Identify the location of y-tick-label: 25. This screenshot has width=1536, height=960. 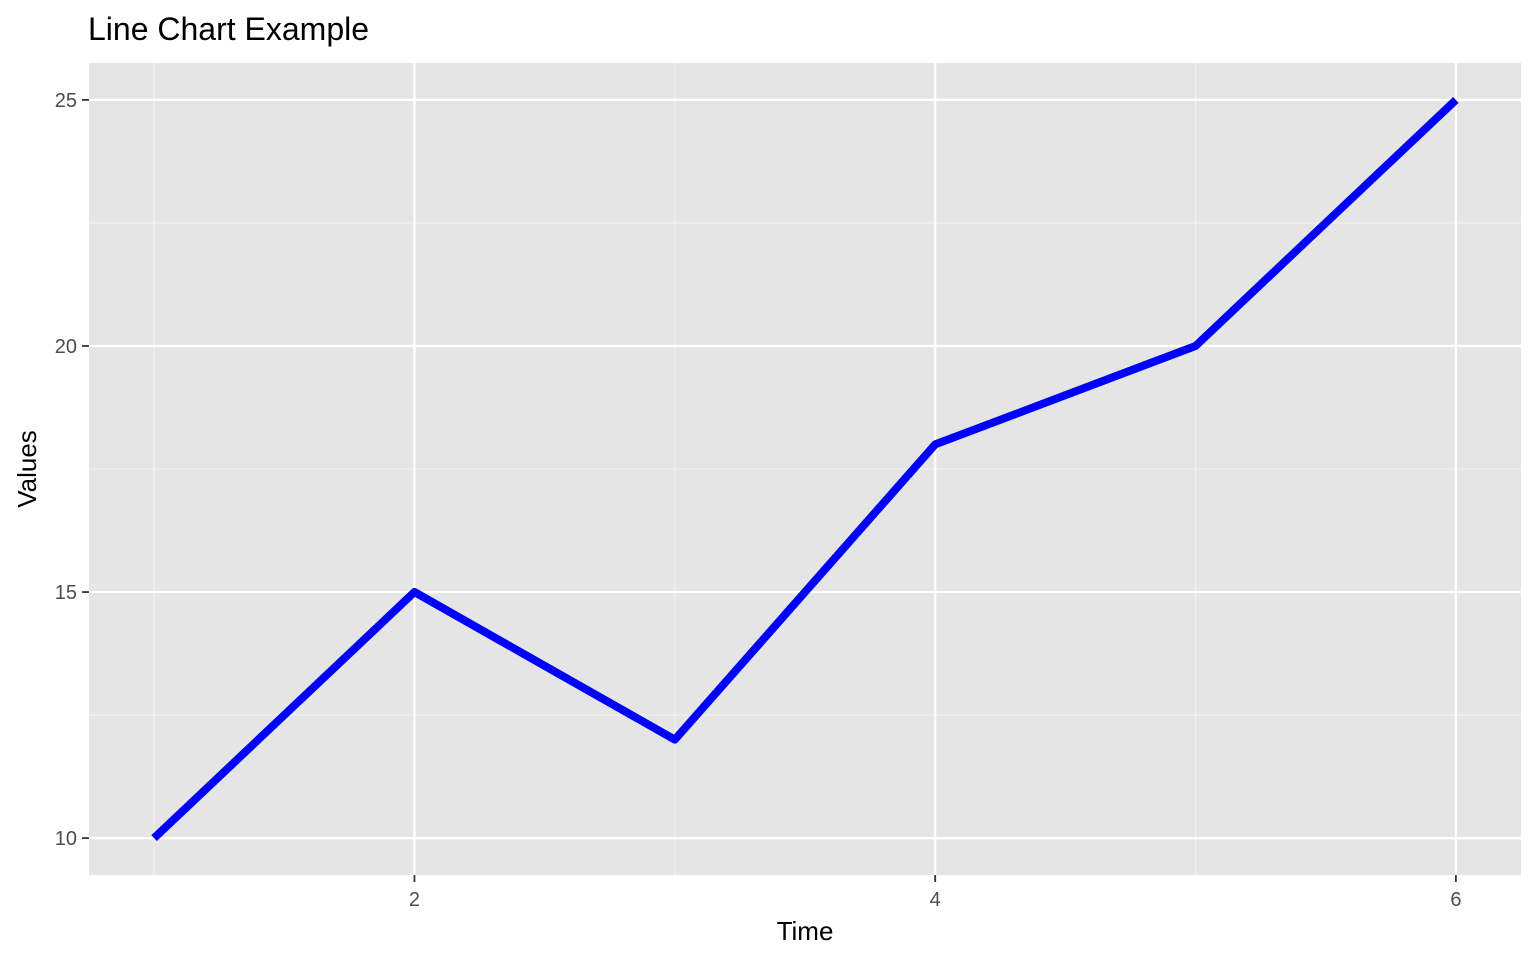
(66, 101).